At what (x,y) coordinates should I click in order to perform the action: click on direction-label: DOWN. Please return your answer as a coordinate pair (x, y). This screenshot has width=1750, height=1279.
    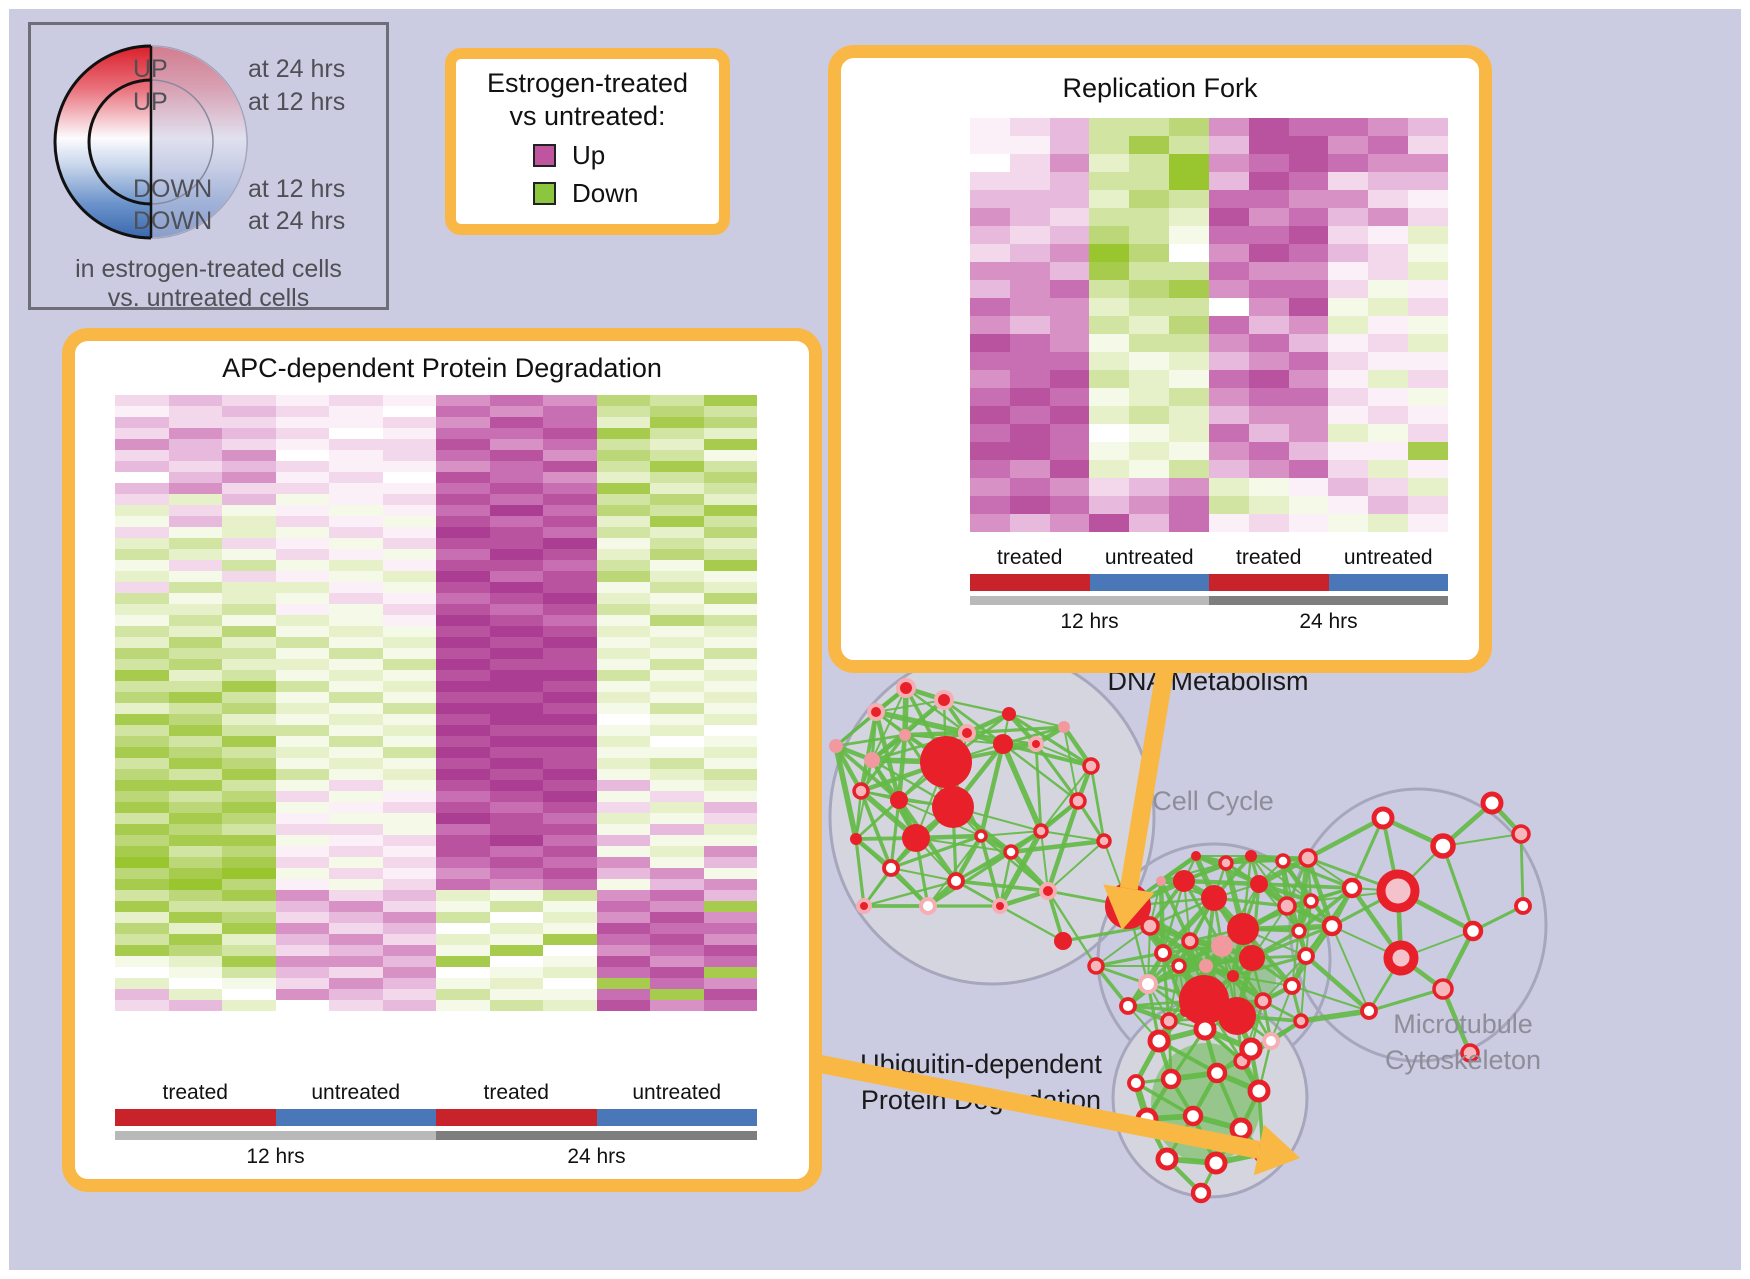
    Looking at the image, I should click on (173, 221).